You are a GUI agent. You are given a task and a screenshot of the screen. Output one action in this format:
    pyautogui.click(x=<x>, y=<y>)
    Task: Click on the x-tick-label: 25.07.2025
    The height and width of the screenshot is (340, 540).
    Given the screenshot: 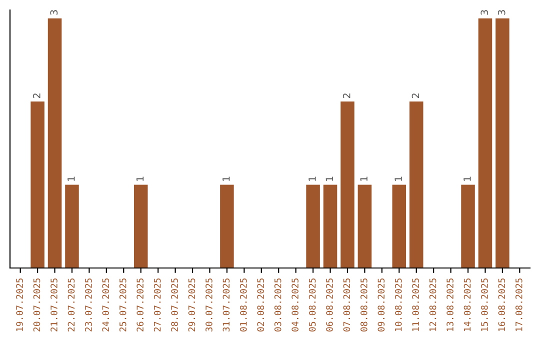 What is the action you would take?
    pyautogui.click(x=122, y=305)
    